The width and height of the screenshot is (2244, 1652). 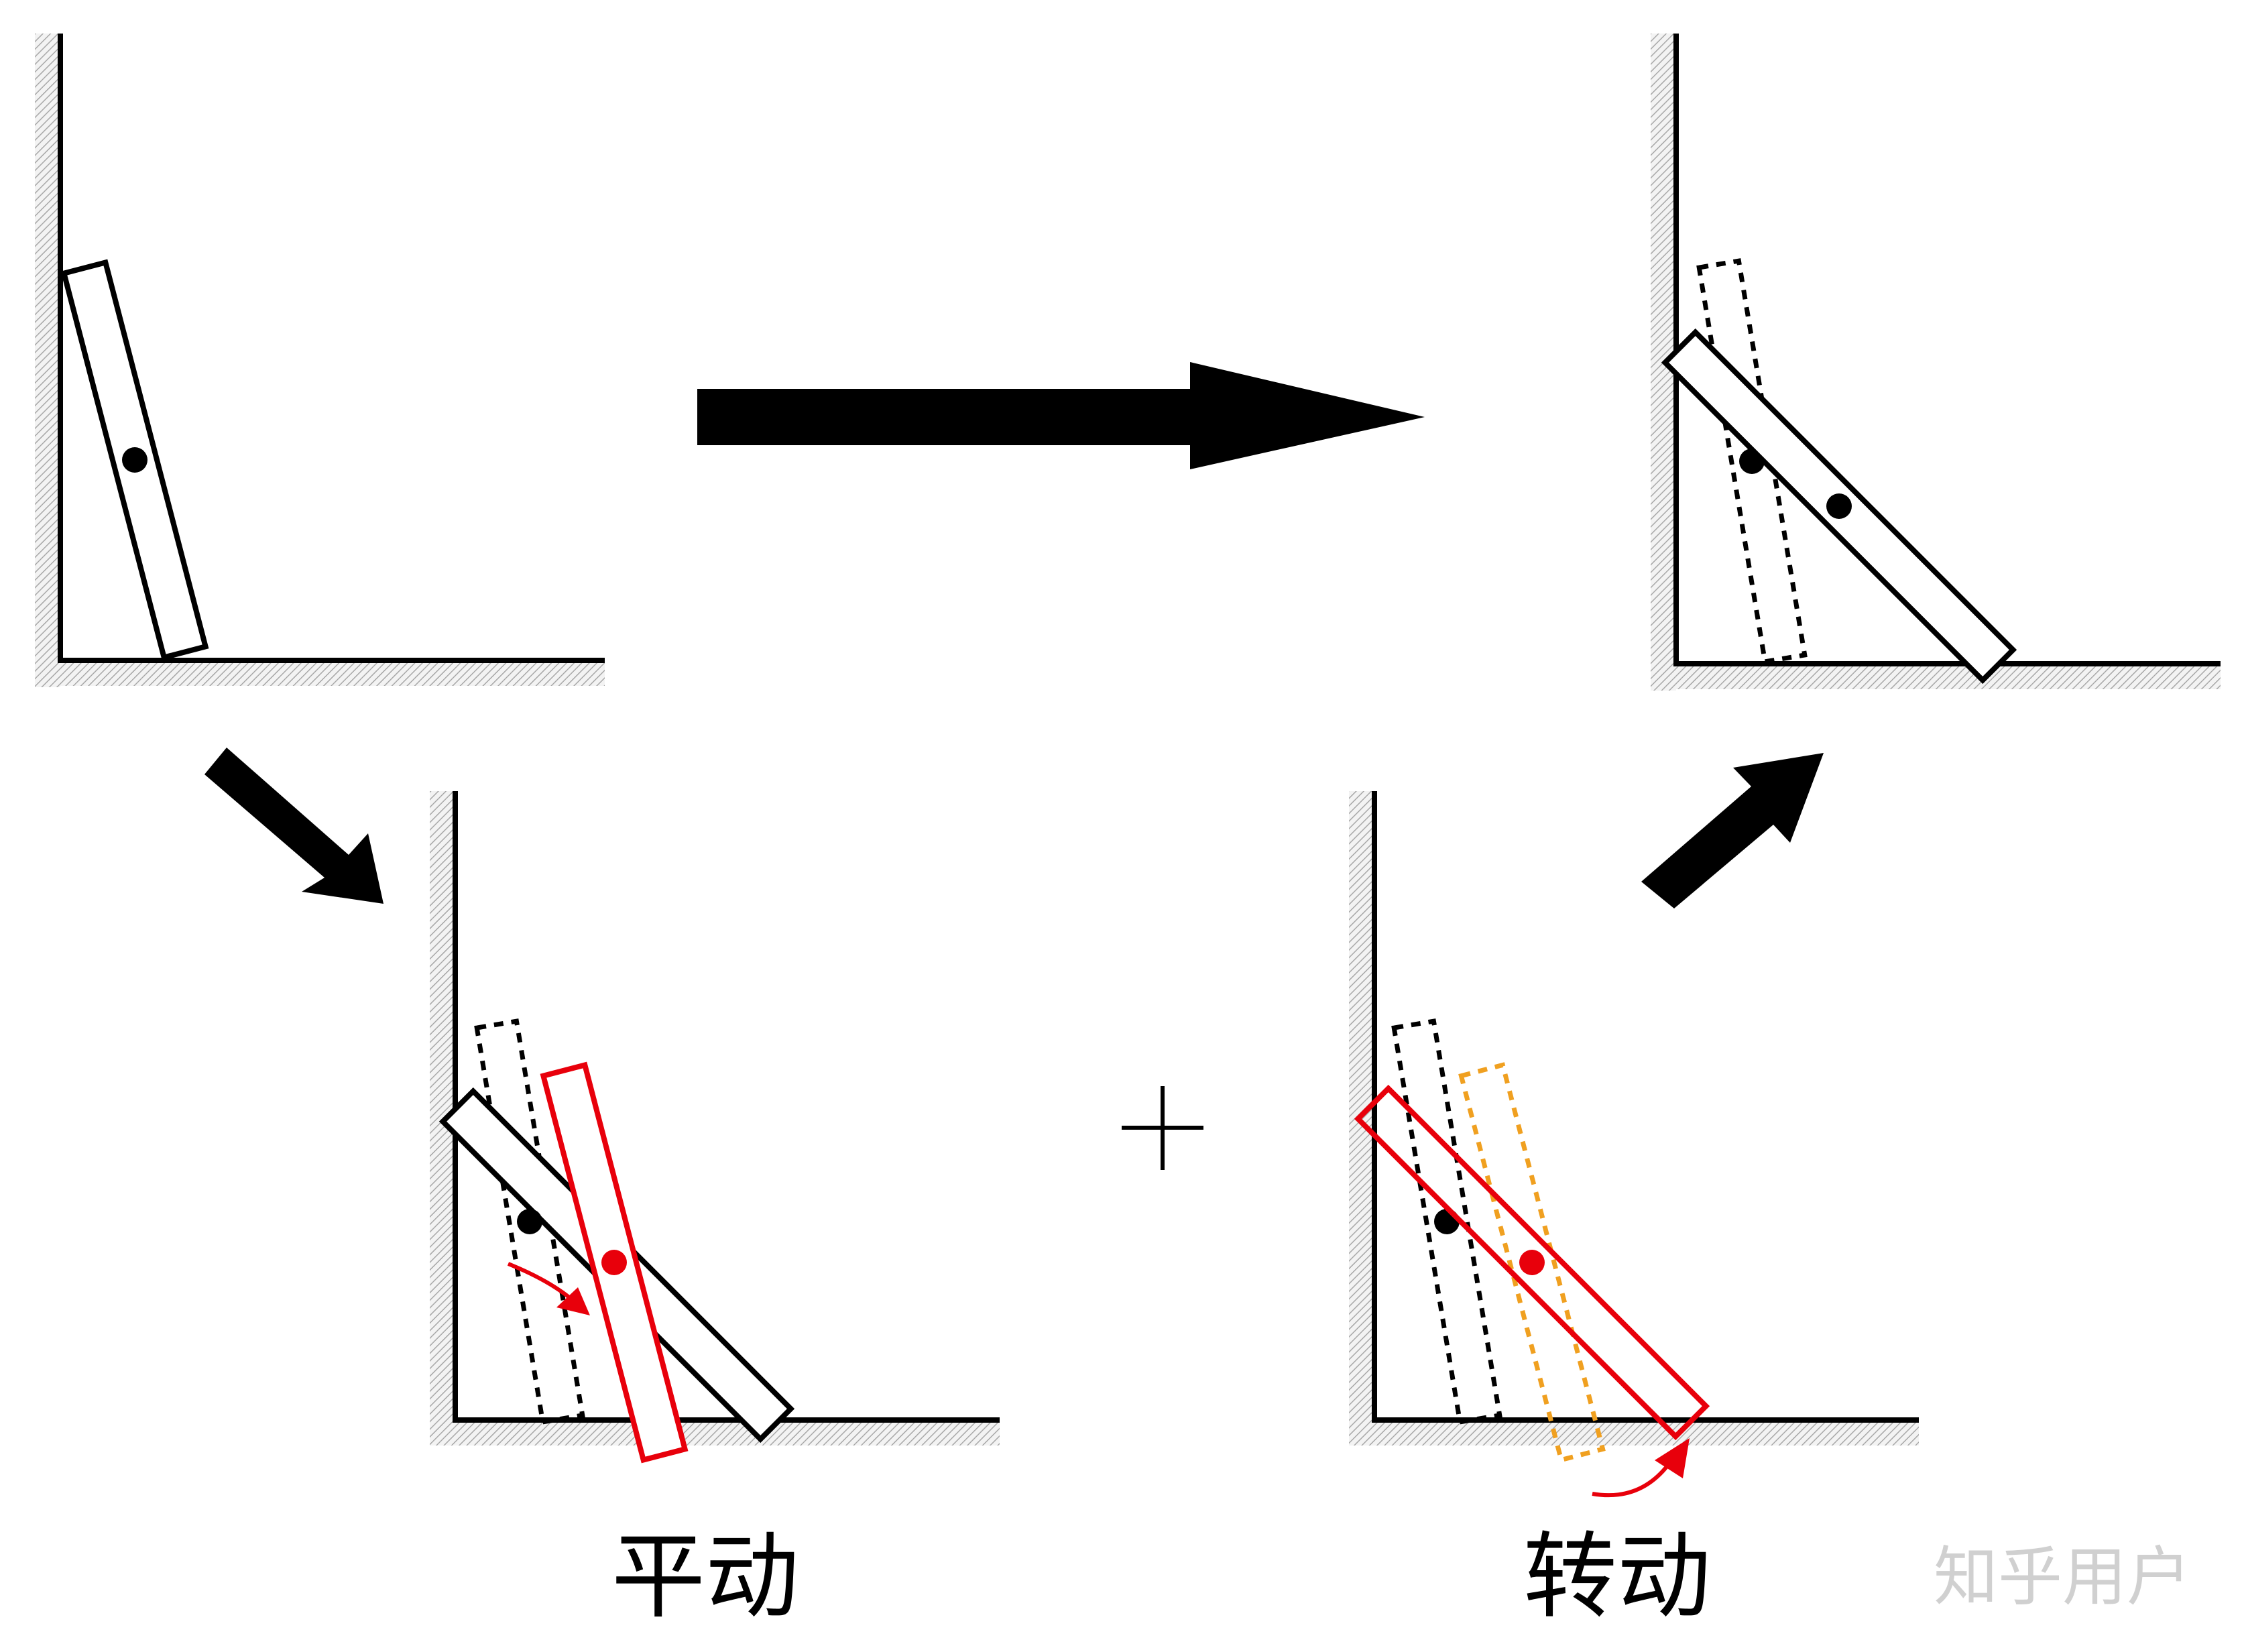 I want to click on rotation-arrow, so click(x=1631, y=1481).